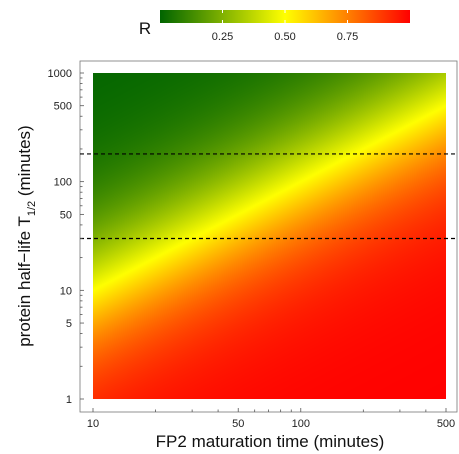  I want to click on y-tick-label: 50, so click(66, 215).